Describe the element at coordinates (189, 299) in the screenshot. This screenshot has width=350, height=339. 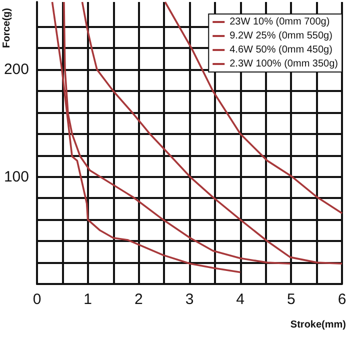
I see `x-tick-label: 3` at that location.